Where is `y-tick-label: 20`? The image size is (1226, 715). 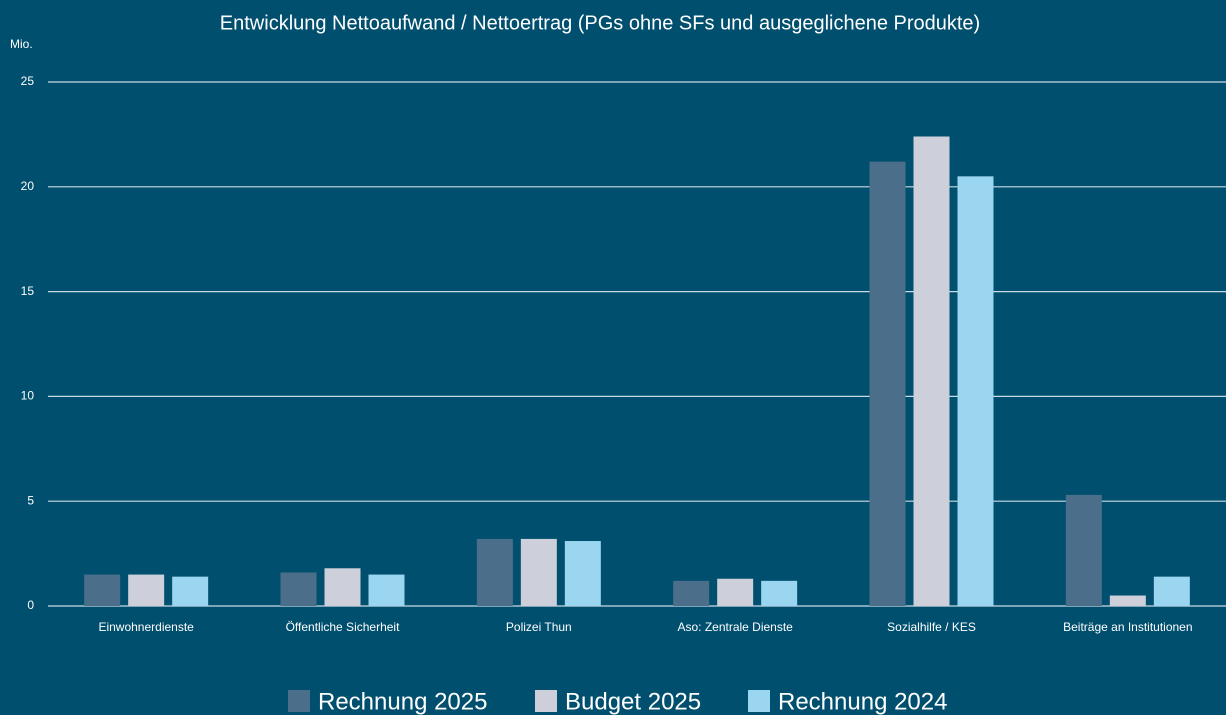
y-tick-label: 20 is located at coordinates (28, 186).